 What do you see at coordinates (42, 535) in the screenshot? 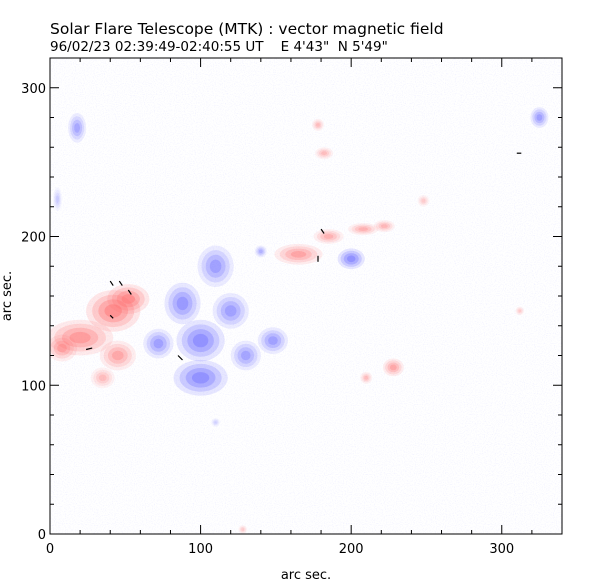
I see `y-tick-label: 0` at bounding box center [42, 535].